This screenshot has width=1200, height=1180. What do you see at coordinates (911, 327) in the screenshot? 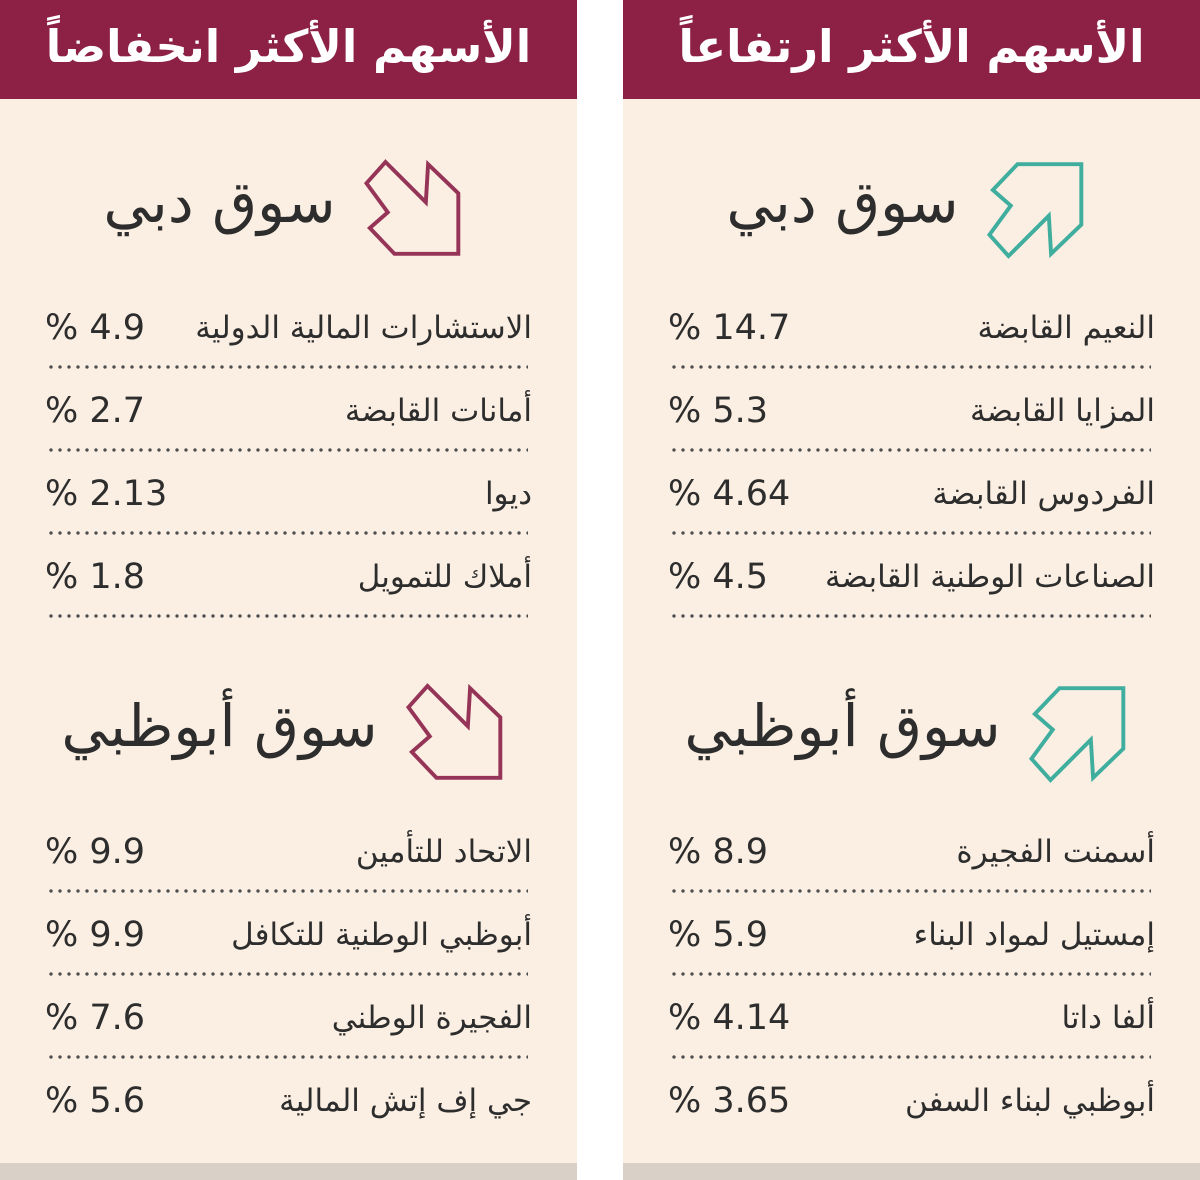
I see `stock-row: النعيم القابضة % 14.7` at bounding box center [911, 327].